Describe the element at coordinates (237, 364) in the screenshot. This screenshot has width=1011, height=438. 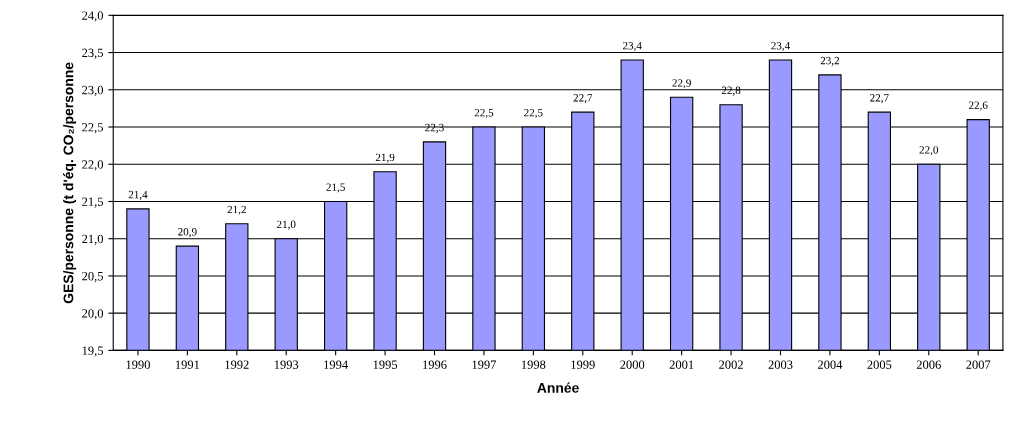
I see `x-tick-label: 1992` at that location.